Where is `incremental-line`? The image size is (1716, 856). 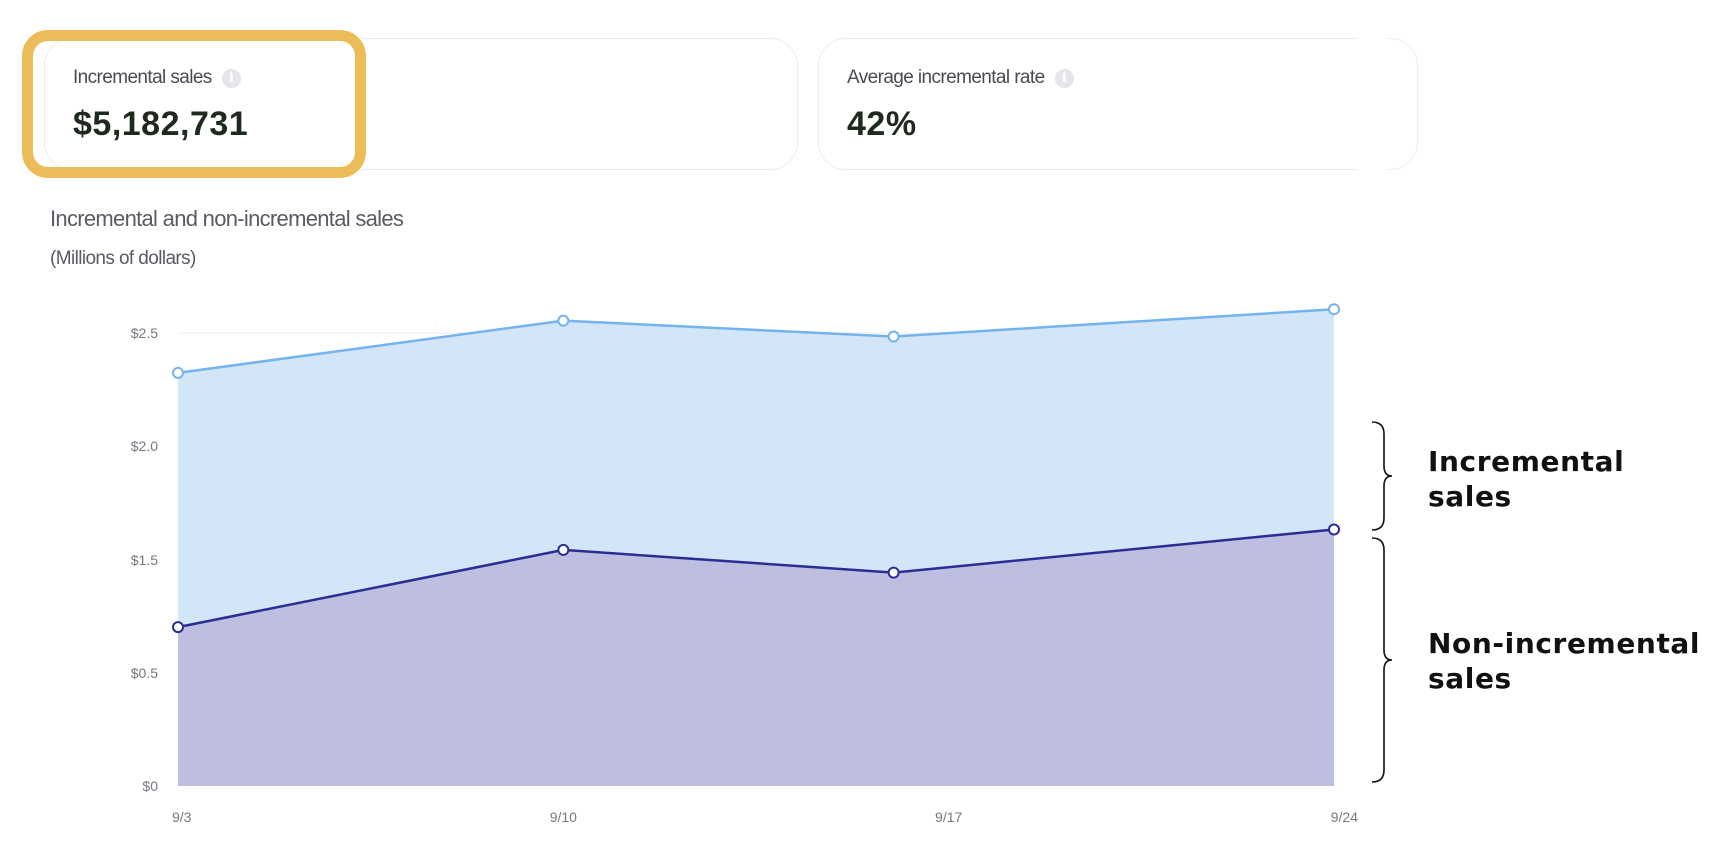 incremental-line is located at coordinates (756, 341).